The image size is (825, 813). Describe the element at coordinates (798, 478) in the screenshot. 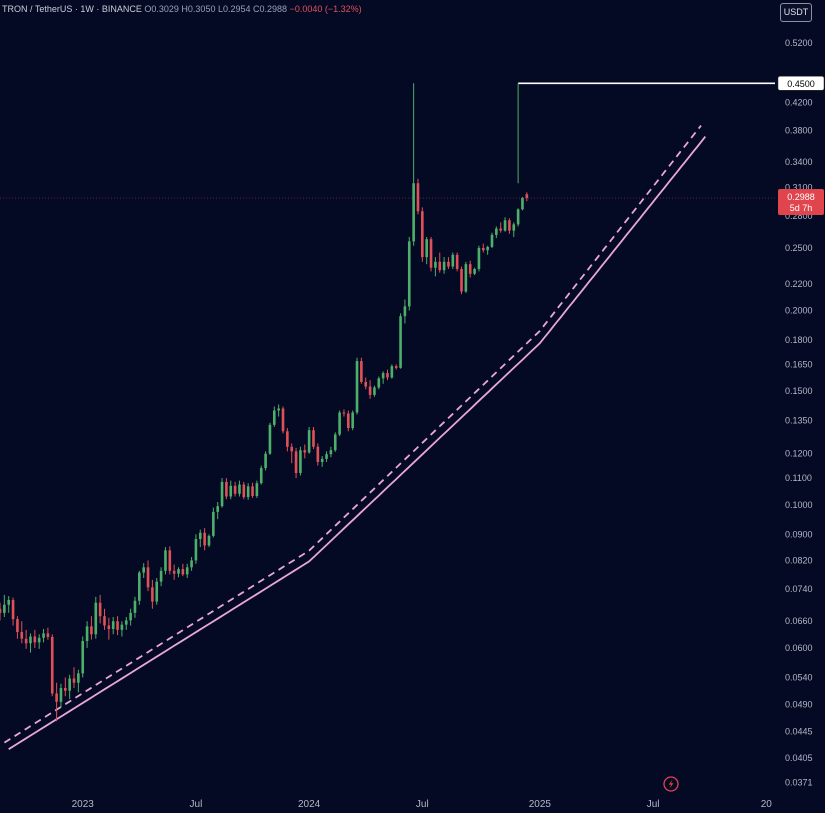

I see `y-tick-label: 0.1100` at that location.